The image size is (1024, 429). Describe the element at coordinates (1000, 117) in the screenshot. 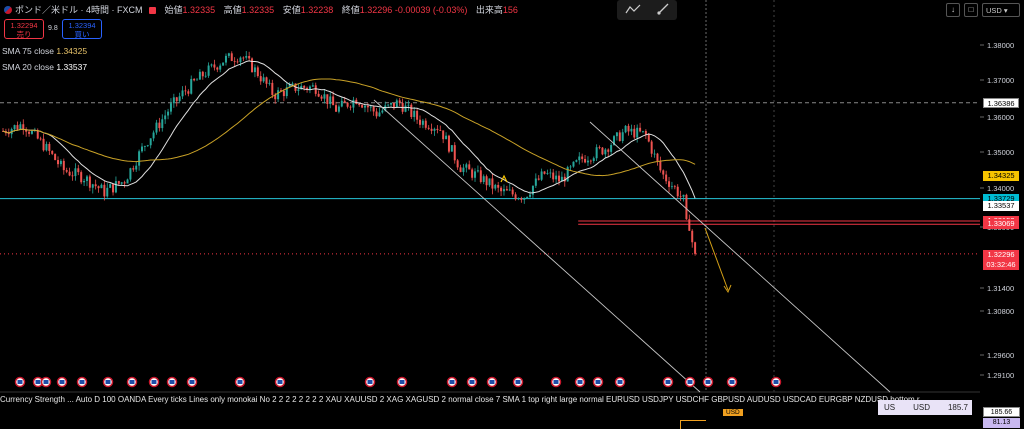

I see `y-tick-label: 1.36000` at that location.